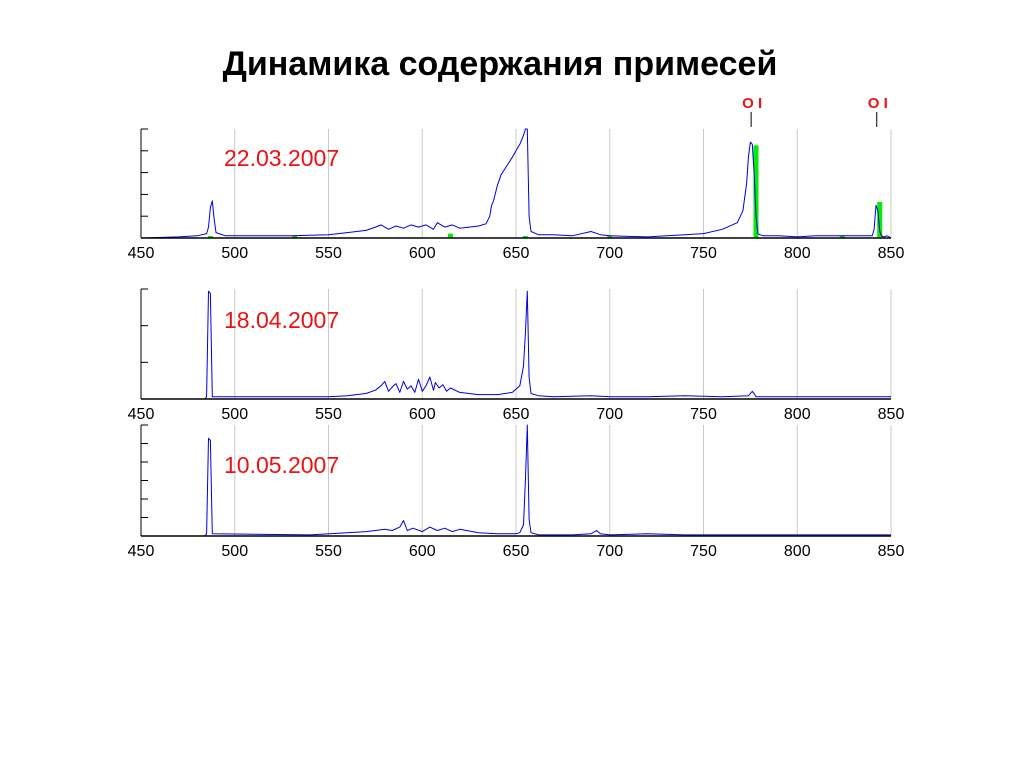 This screenshot has width=1024, height=768. Describe the element at coordinates (500, 64) in the screenshot. I see `page-title: Динамика содержания примесей` at that location.